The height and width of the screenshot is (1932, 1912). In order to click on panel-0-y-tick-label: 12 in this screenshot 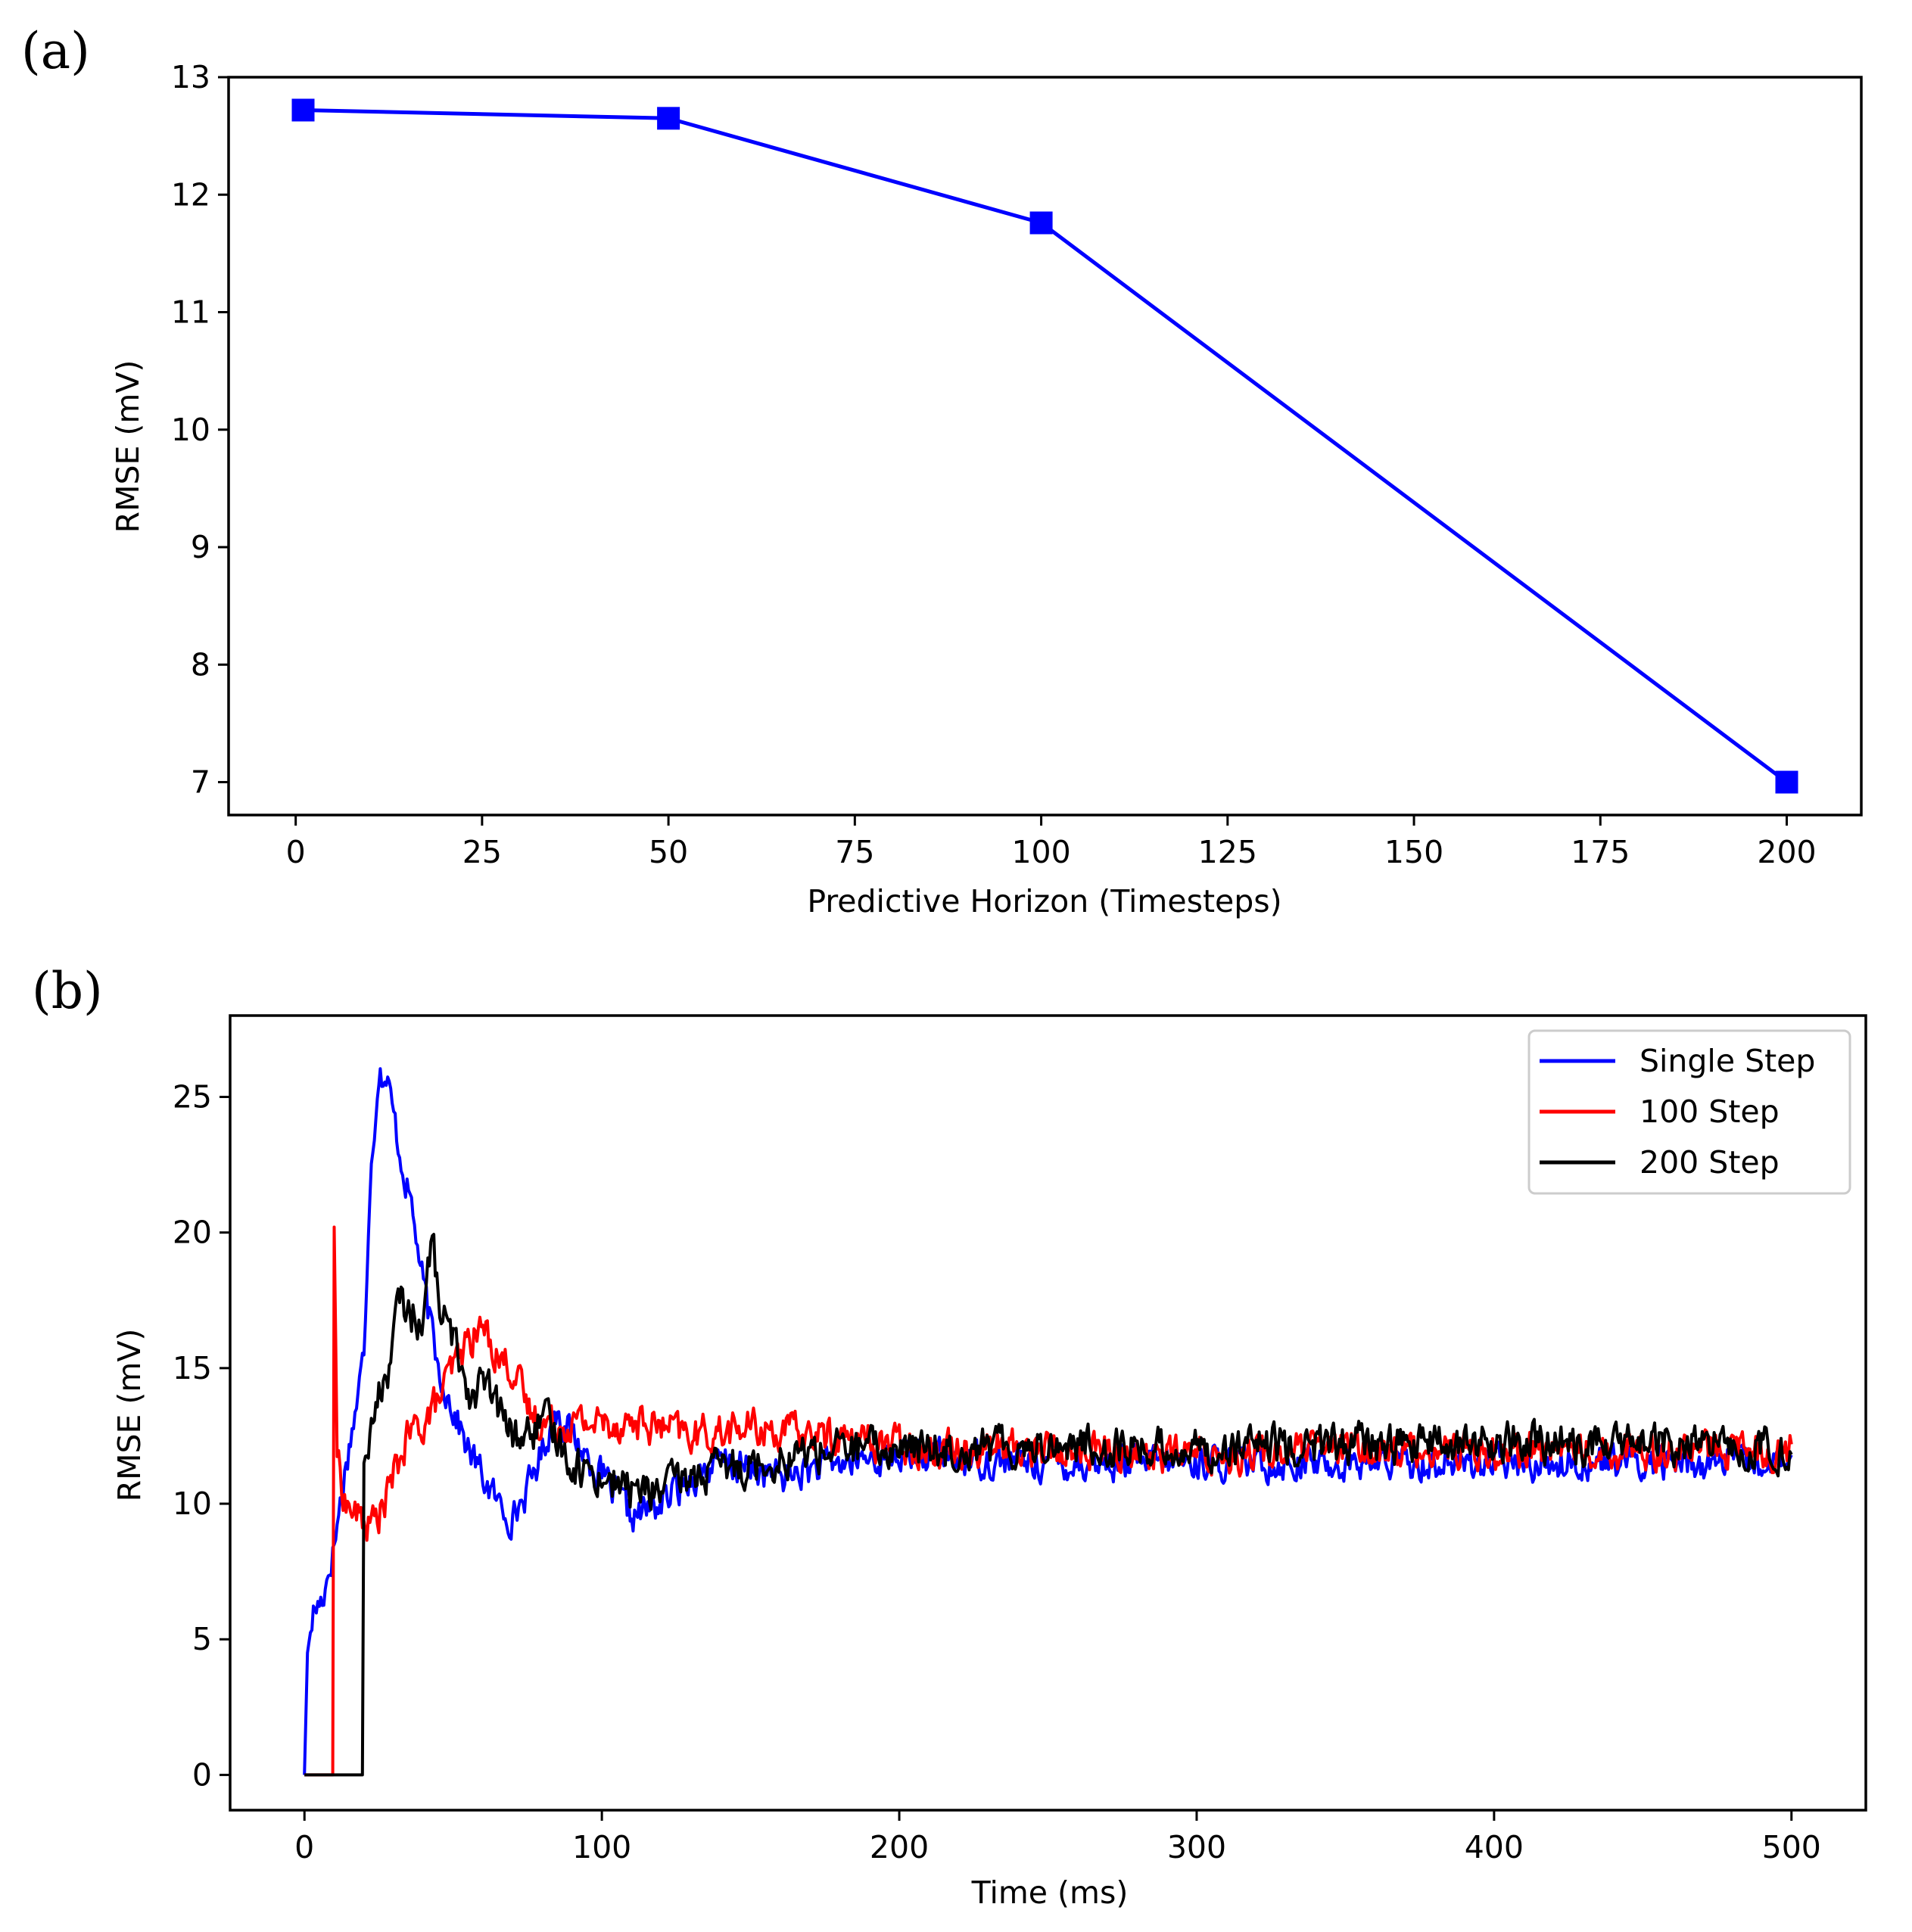, I will do `click(190, 194)`.